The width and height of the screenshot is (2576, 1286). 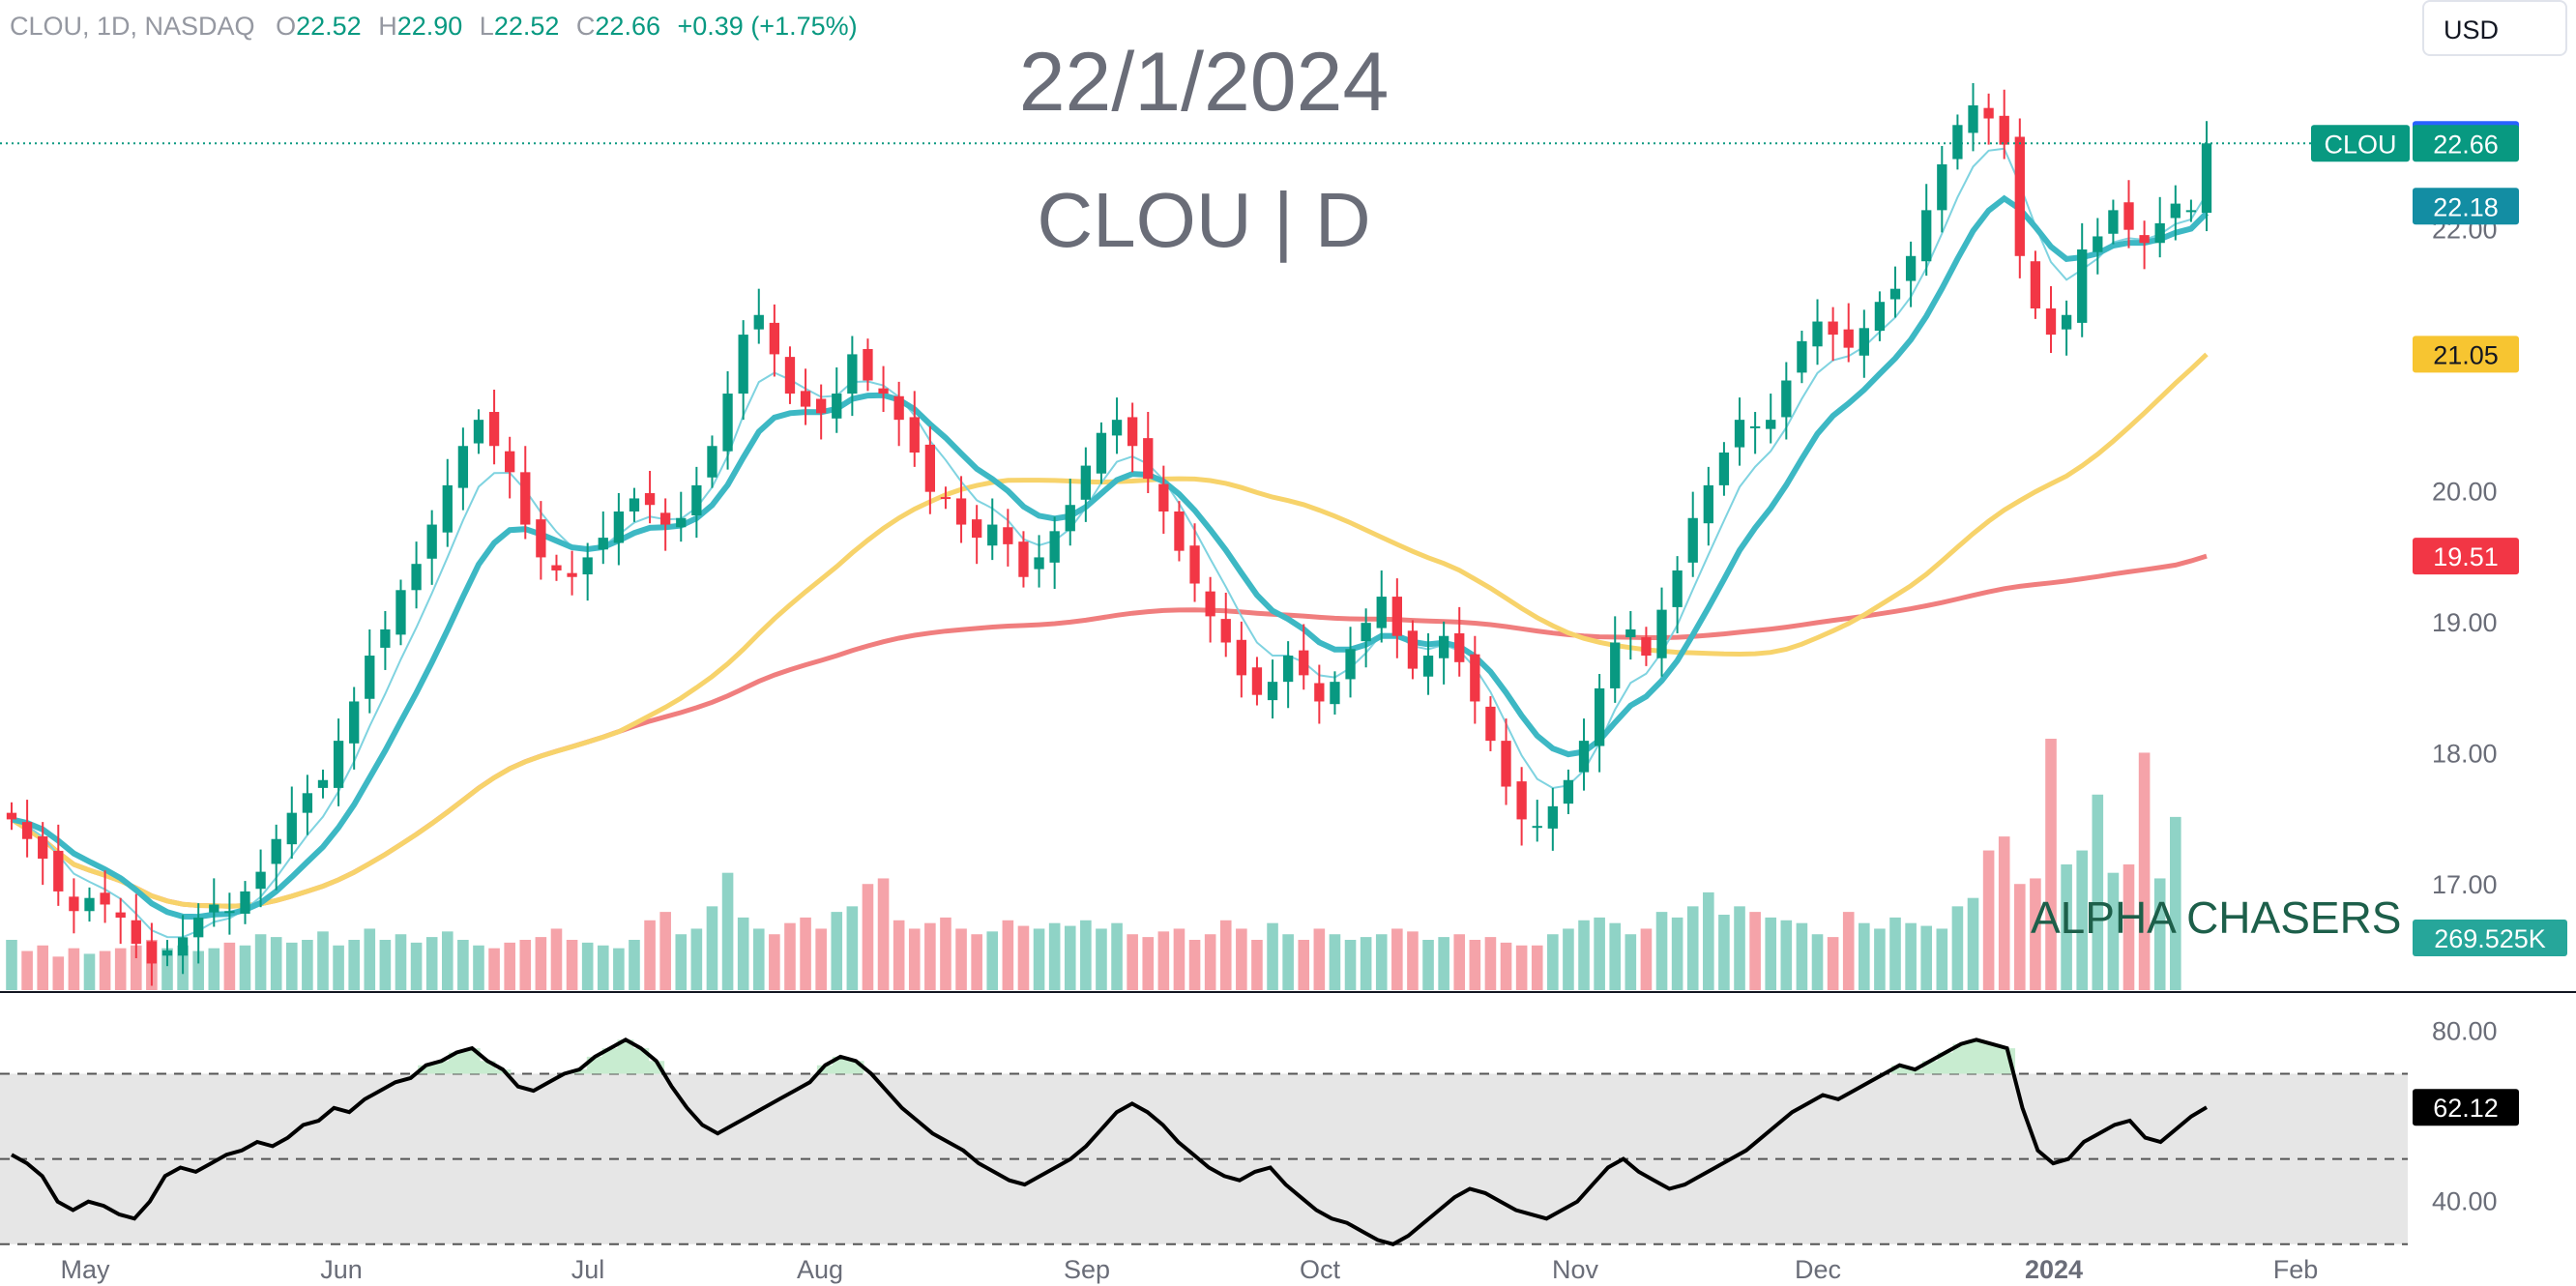 What do you see at coordinates (429, 26) in the screenshot?
I see `legend-high-value: 22.90` at bounding box center [429, 26].